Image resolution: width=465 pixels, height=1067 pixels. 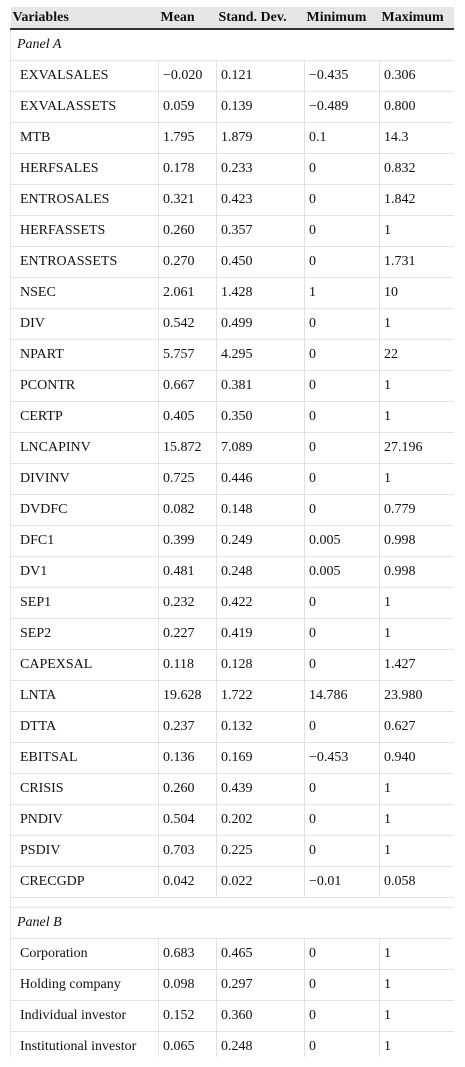 I want to click on std-dev-cell: 0.499, so click(x=260, y=324).